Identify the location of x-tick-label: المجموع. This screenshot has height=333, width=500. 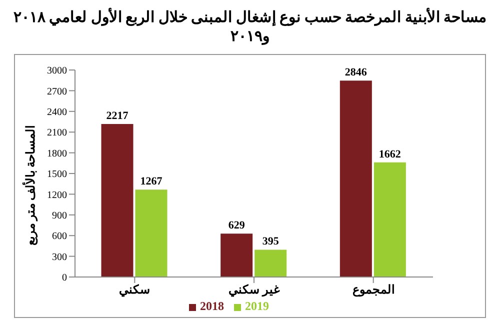
(373, 290).